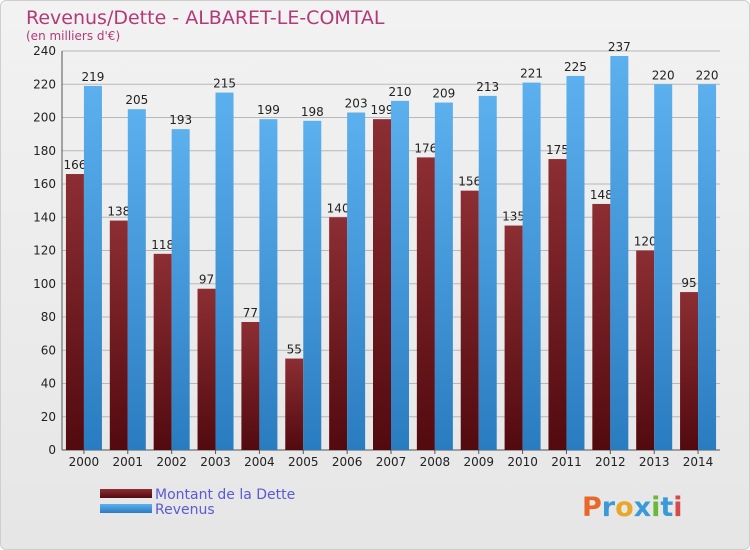 This screenshot has height=550, width=750. Describe the element at coordinates (48, 417) in the screenshot. I see `y-tick-label: 20` at that location.